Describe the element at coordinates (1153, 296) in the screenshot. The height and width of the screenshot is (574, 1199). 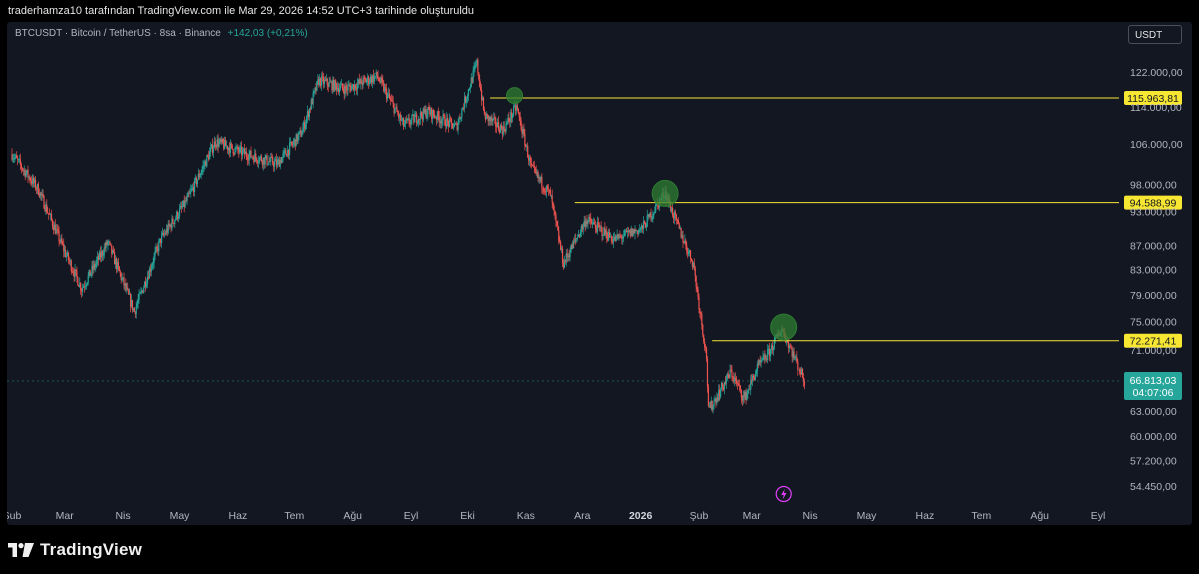
I see `y-tick-label: 79.000,00` at that location.